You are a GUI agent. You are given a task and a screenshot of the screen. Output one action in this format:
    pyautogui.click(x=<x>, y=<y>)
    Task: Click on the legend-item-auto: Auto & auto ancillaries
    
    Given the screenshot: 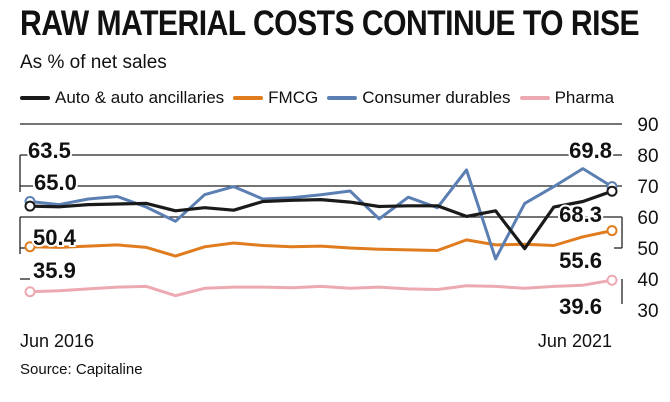 What is the action you would take?
    pyautogui.click(x=122, y=98)
    